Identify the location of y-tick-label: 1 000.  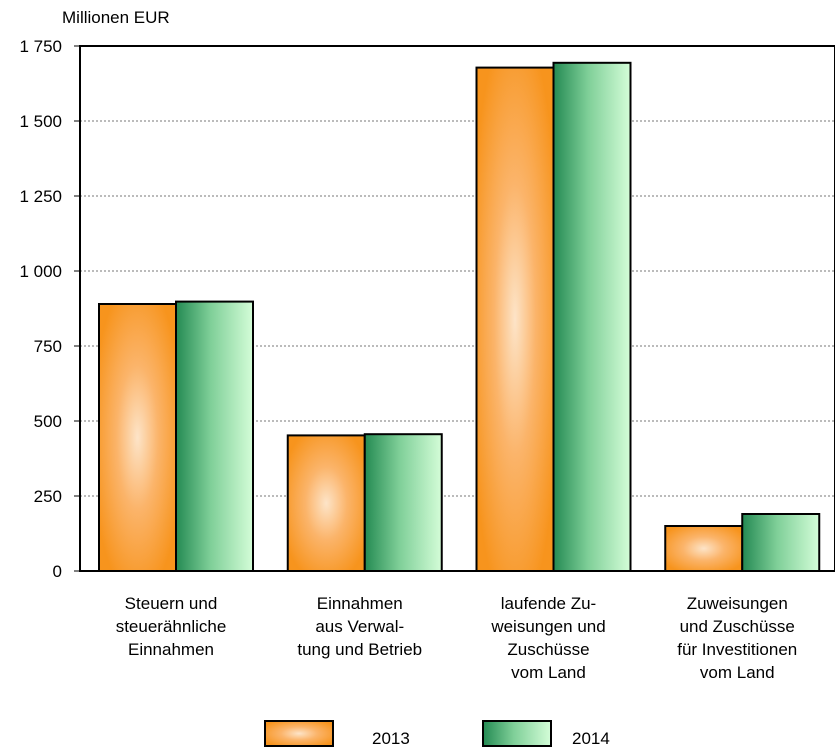
(40, 271).